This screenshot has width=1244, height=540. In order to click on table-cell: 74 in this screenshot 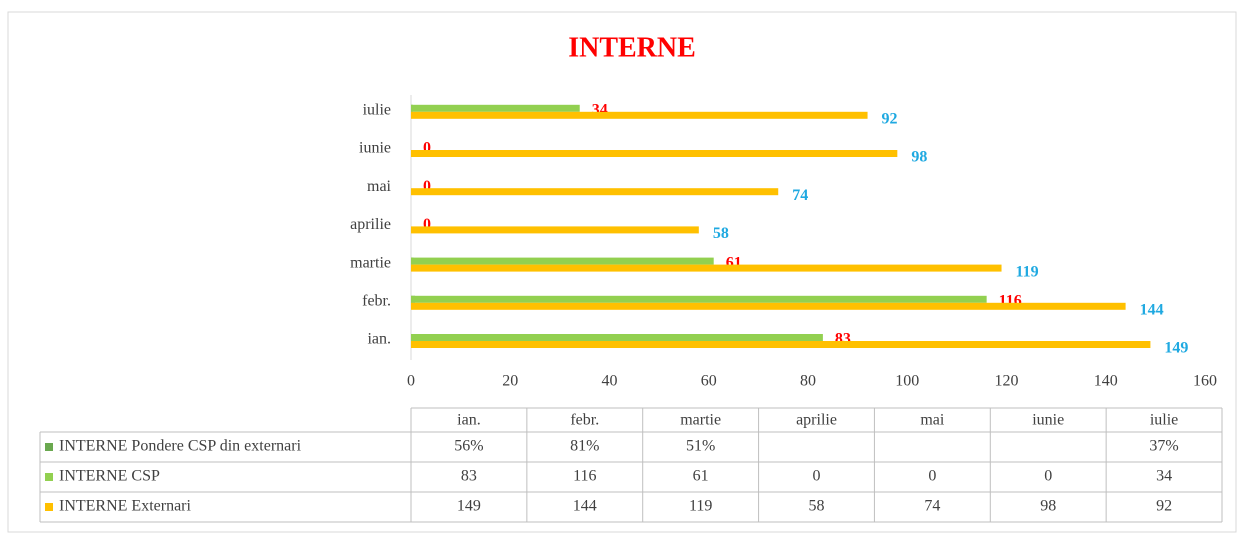, I will do `click(932, 506)`.